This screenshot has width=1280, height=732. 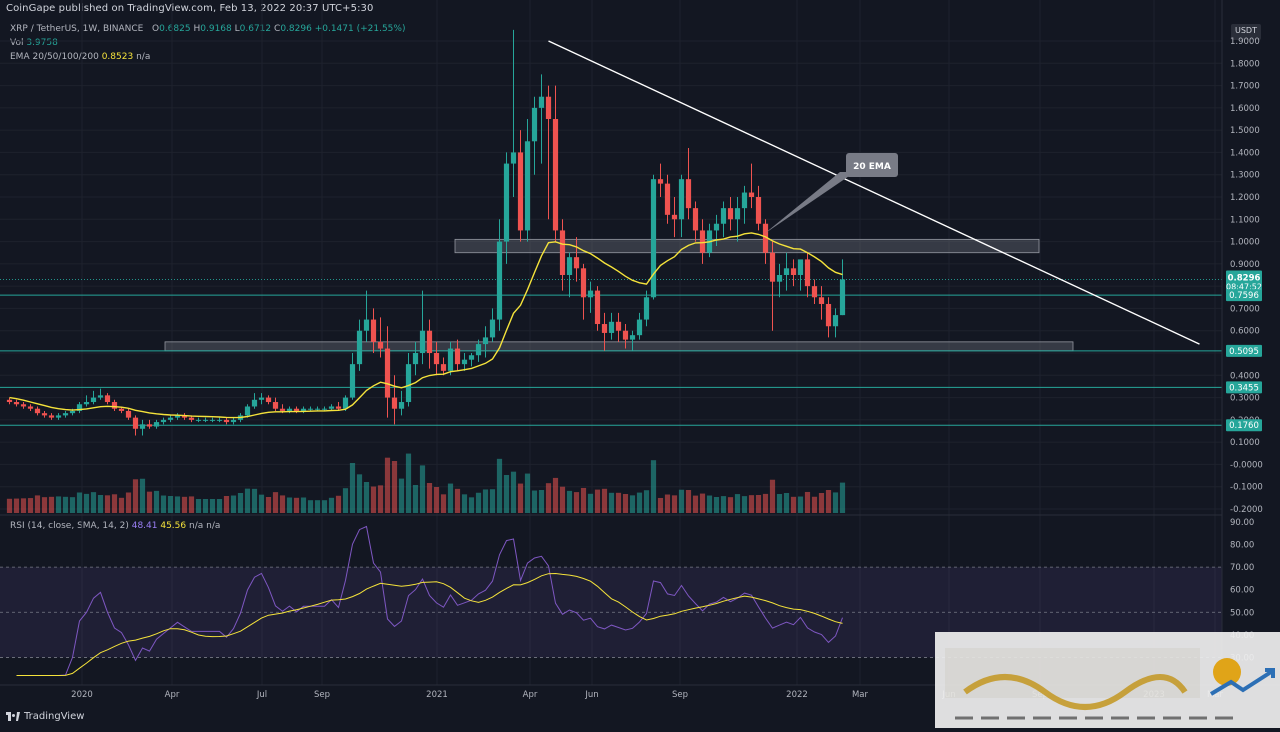 What do you see at coordinates (196, 526) in the screenshot?
I see `rsi-na1: n/a` at bounding box center [196, 526].